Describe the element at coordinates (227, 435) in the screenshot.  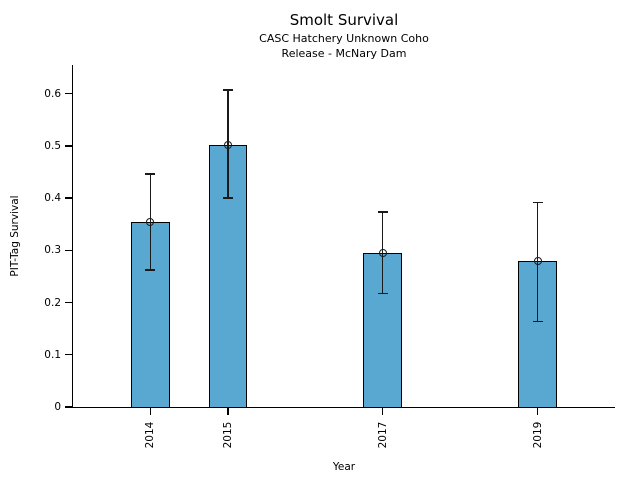
I see `x-tick-label: 2015` at that location.